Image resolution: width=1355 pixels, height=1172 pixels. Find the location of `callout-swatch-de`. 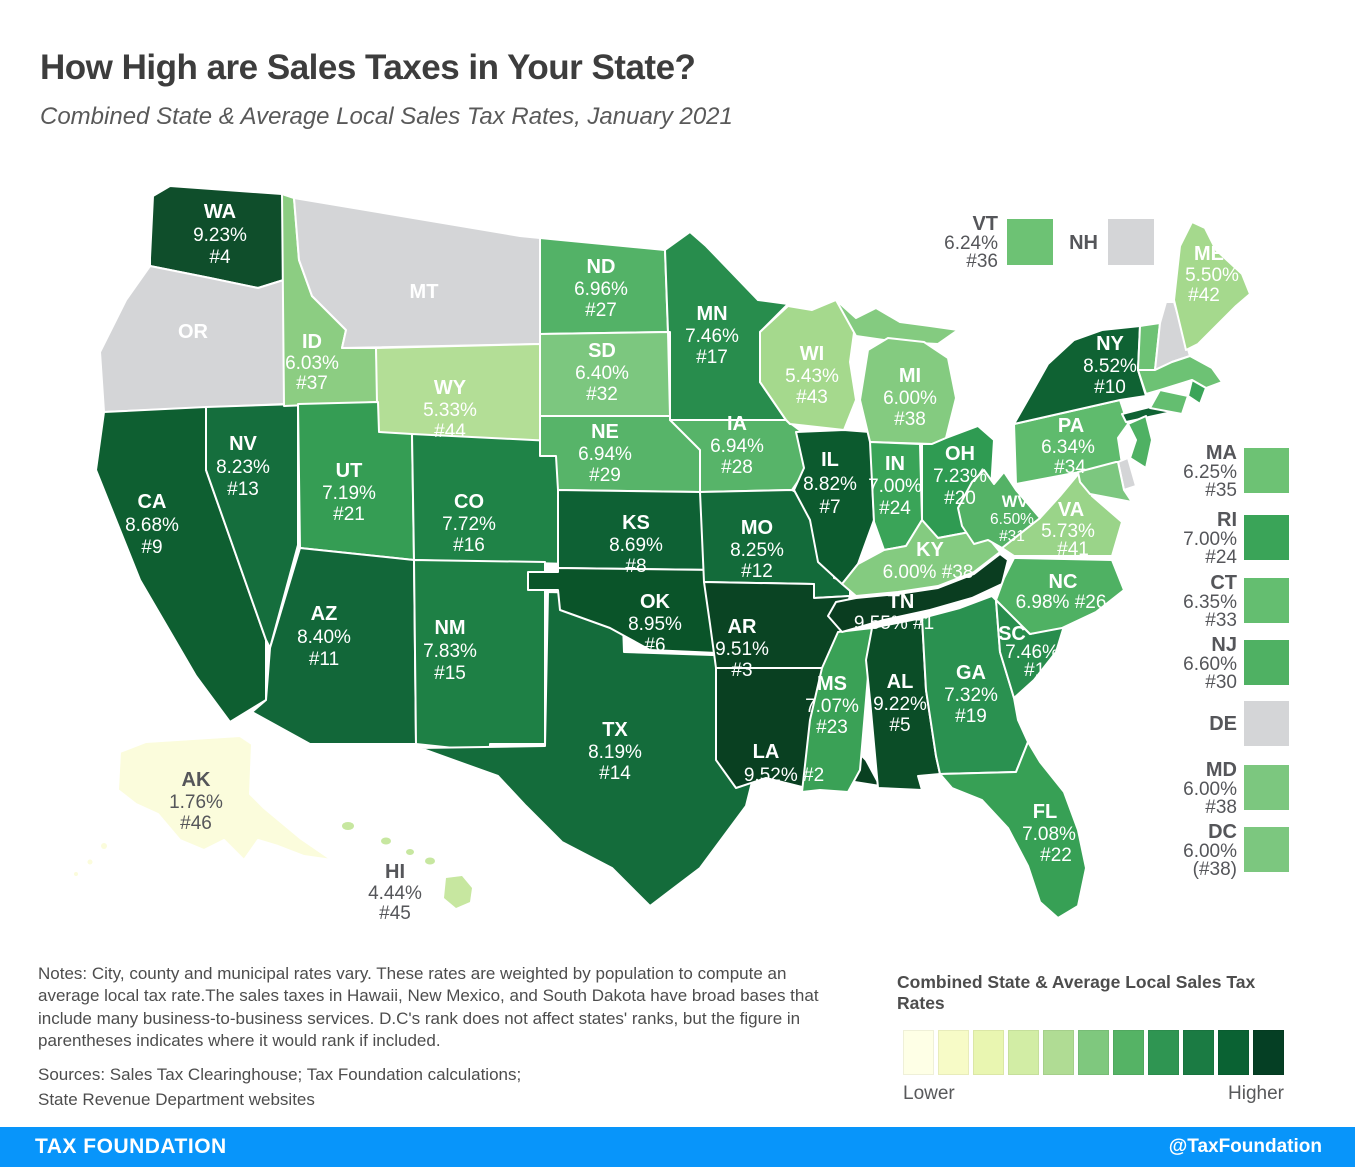

callout-swatch-de is located at coordinates (1266, 723).